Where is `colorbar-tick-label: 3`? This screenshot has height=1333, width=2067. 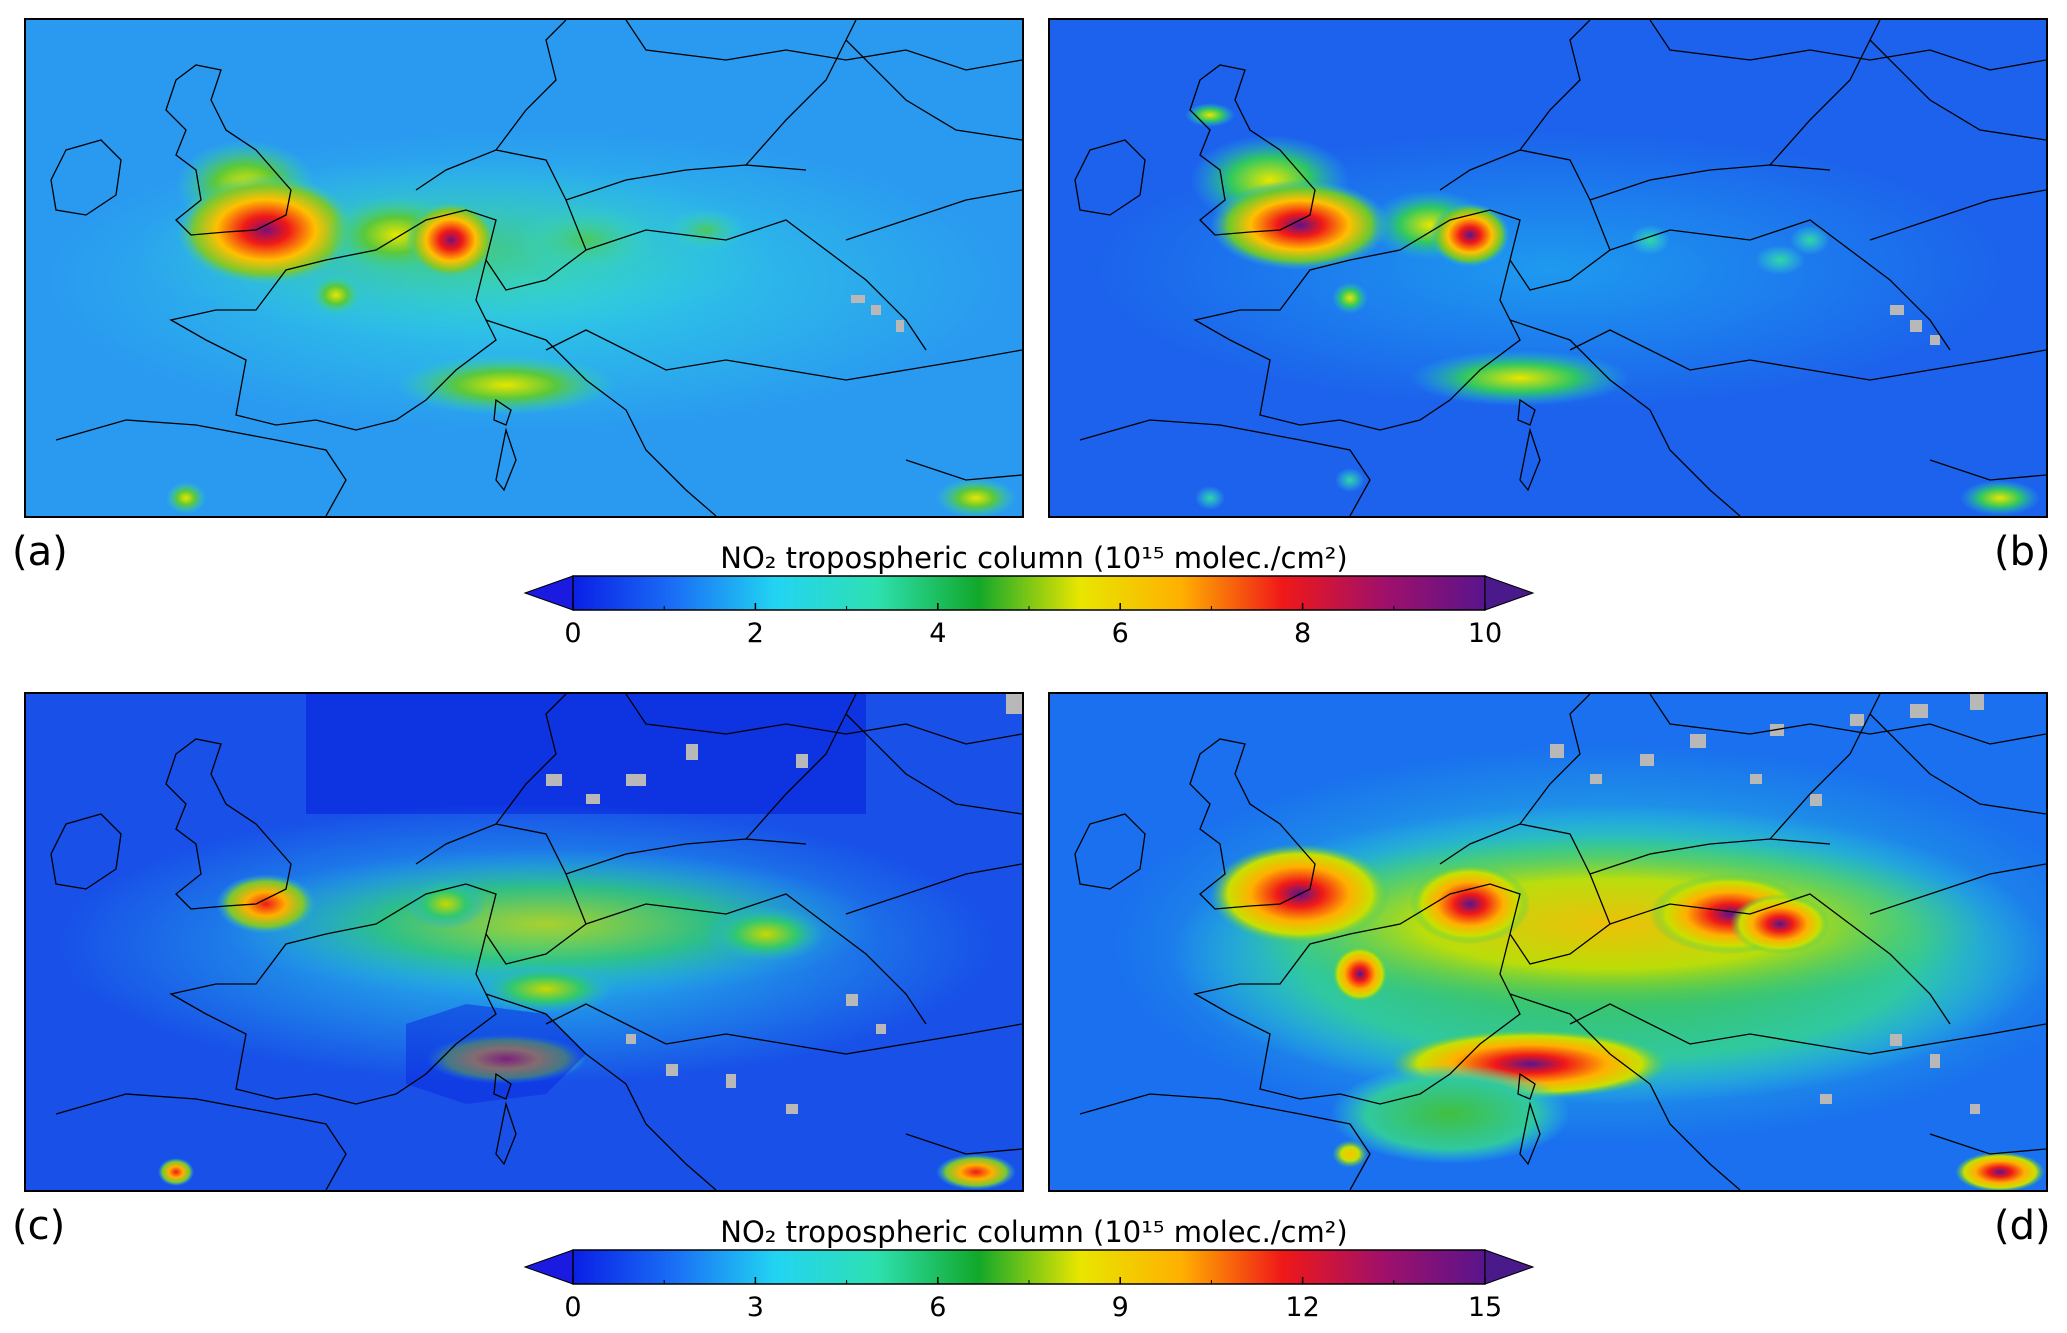
colorbar-tick-label: 3 is located at coordinates (755, 1307).